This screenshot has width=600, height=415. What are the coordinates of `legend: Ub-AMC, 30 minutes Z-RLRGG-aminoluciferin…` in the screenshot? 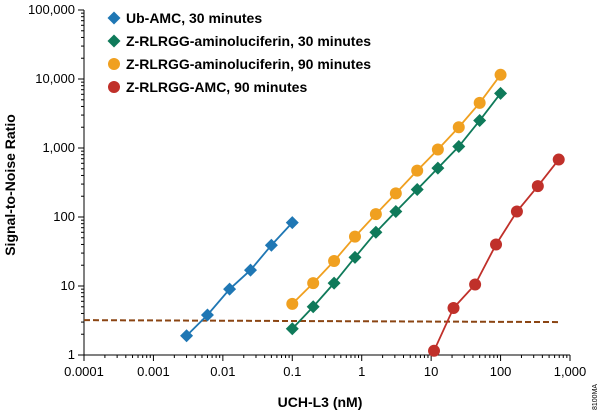 It's located at (239, 52).